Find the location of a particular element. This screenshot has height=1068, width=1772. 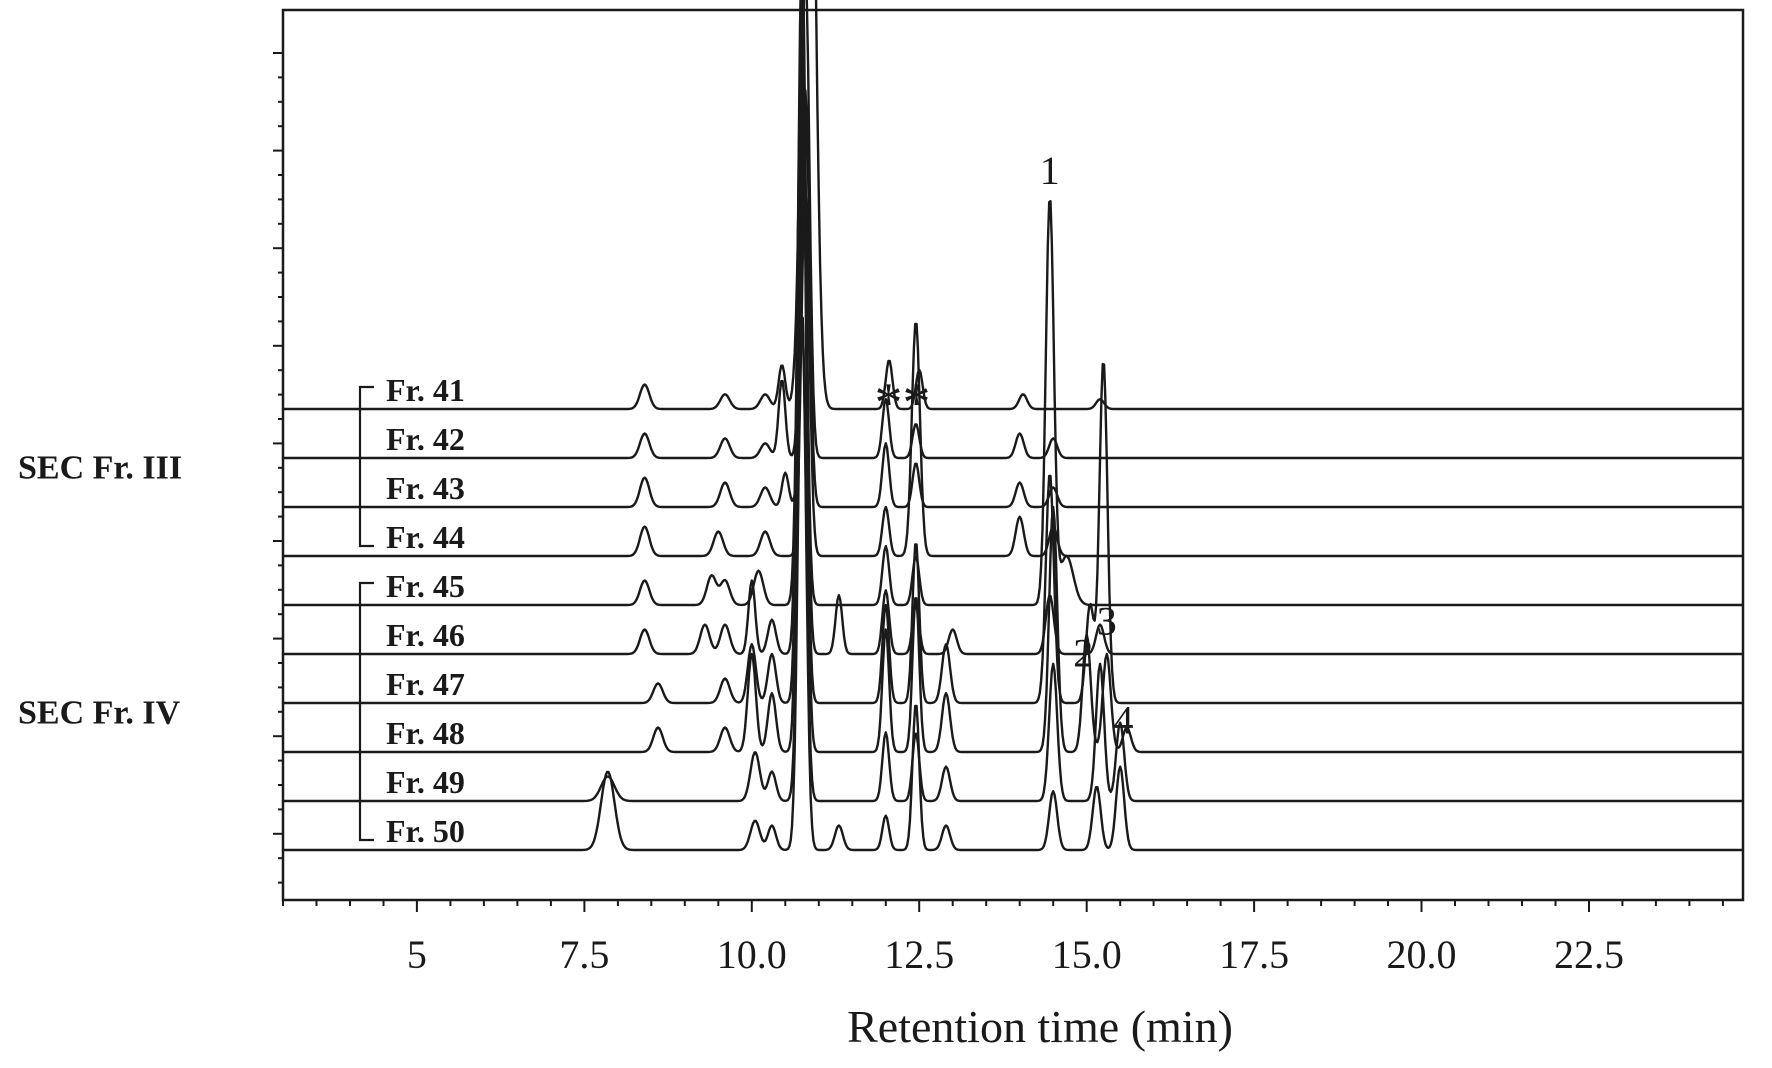

x-tick-label: 15.0 is located at coordinates (1087, 954).